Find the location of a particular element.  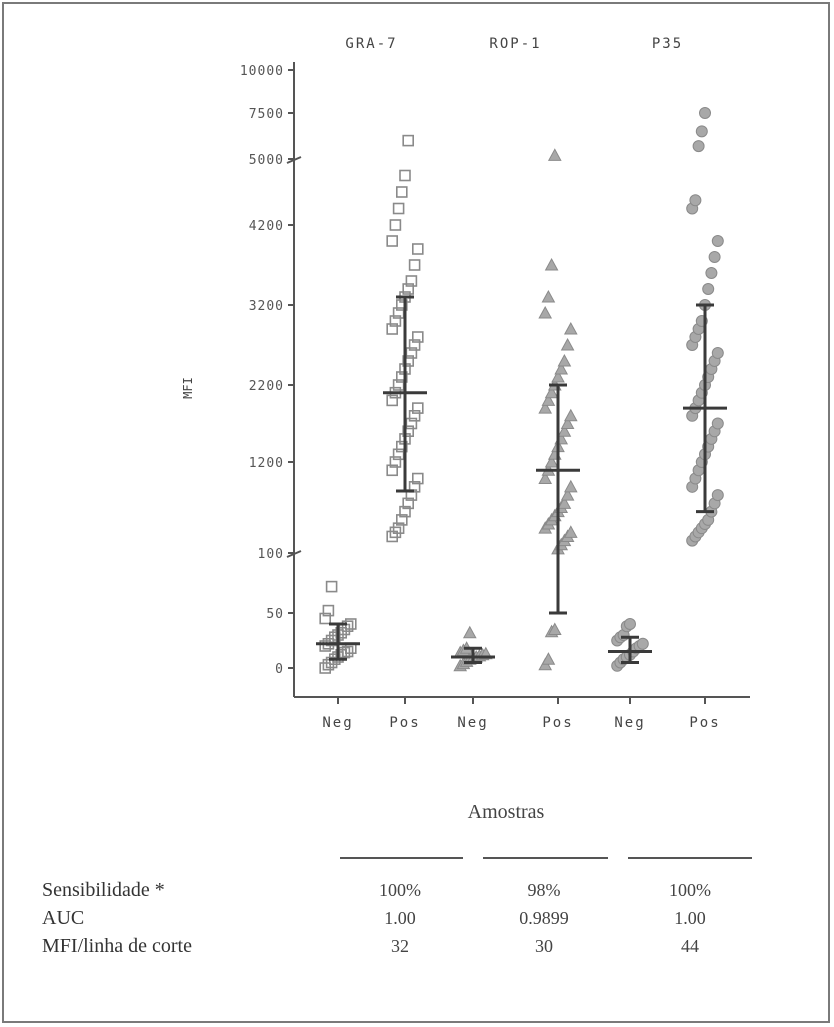

y-tick-label: 3200 is located at coordinates (266, 306).